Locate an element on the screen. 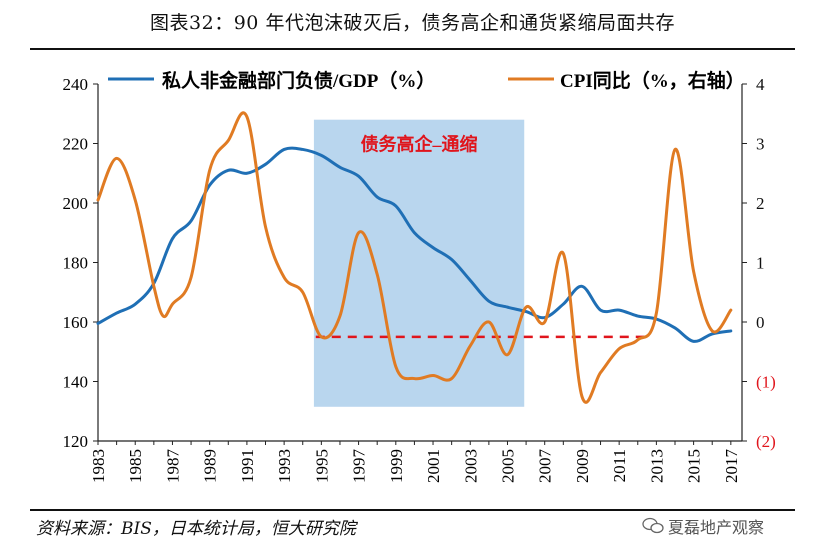 The width and height of the screenshot is (825, 555). right-tick-label: 3 is located at coordinates (760, 144).